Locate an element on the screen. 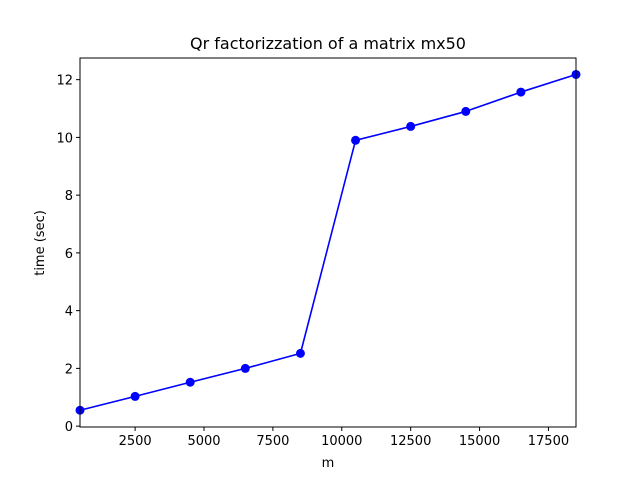 The image size is (640, 480). y-tick-label: 6 is located at coordinates (69, 254).